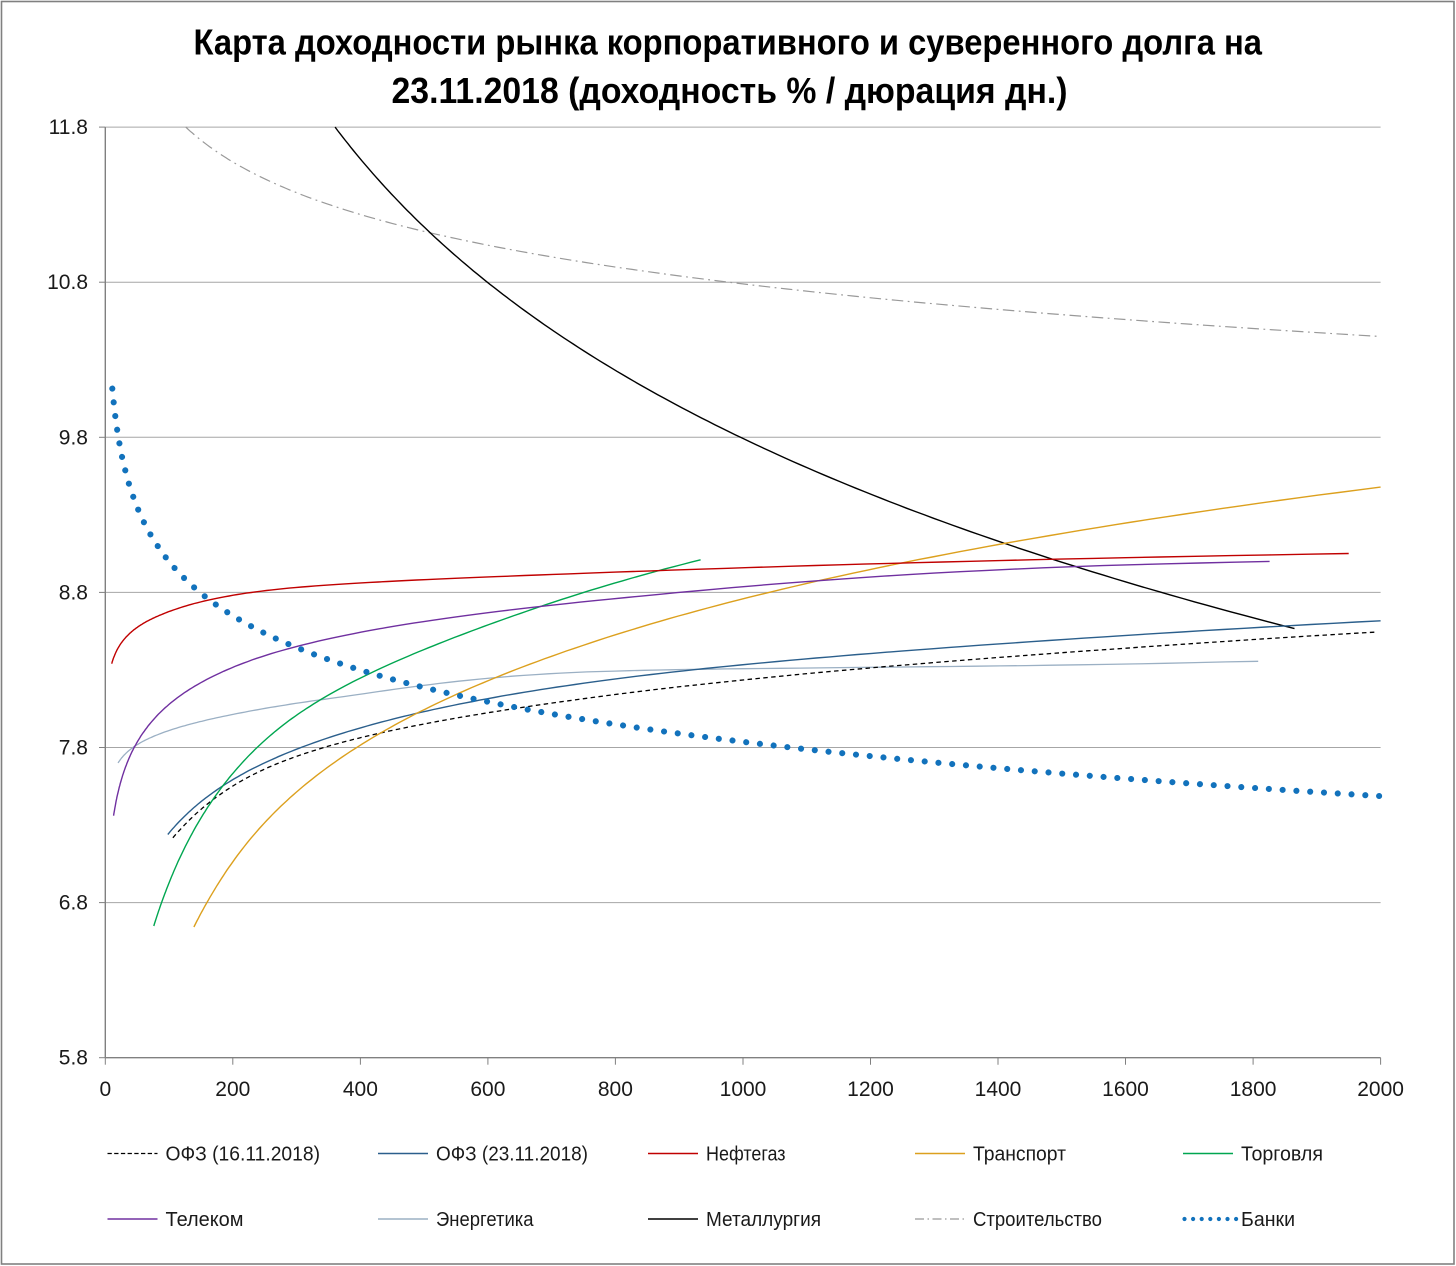 This screenshot has height=1266, width=1456. Describe the element at coordinates (615, 1089) in the screenshot. I see `svg-text: 800` at that location.